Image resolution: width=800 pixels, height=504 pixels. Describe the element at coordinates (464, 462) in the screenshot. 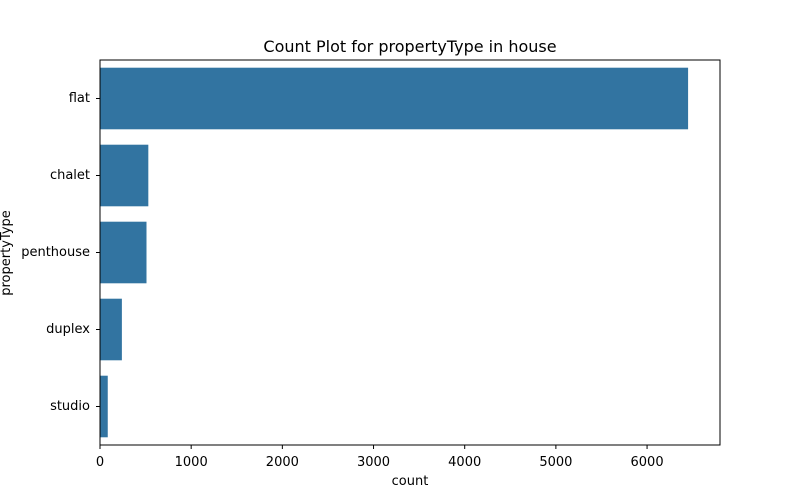

I see `x-tick-label: 4000` at that location.